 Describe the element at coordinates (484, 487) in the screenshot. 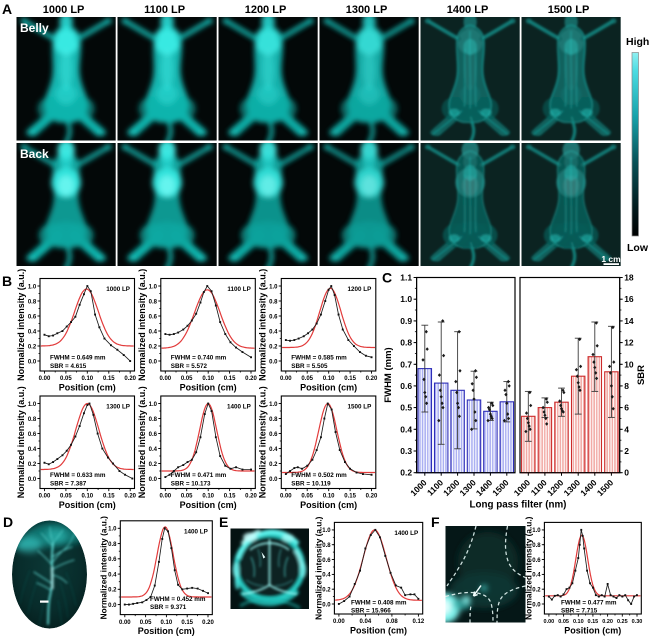

I see `svg-text: 1400` at that location.